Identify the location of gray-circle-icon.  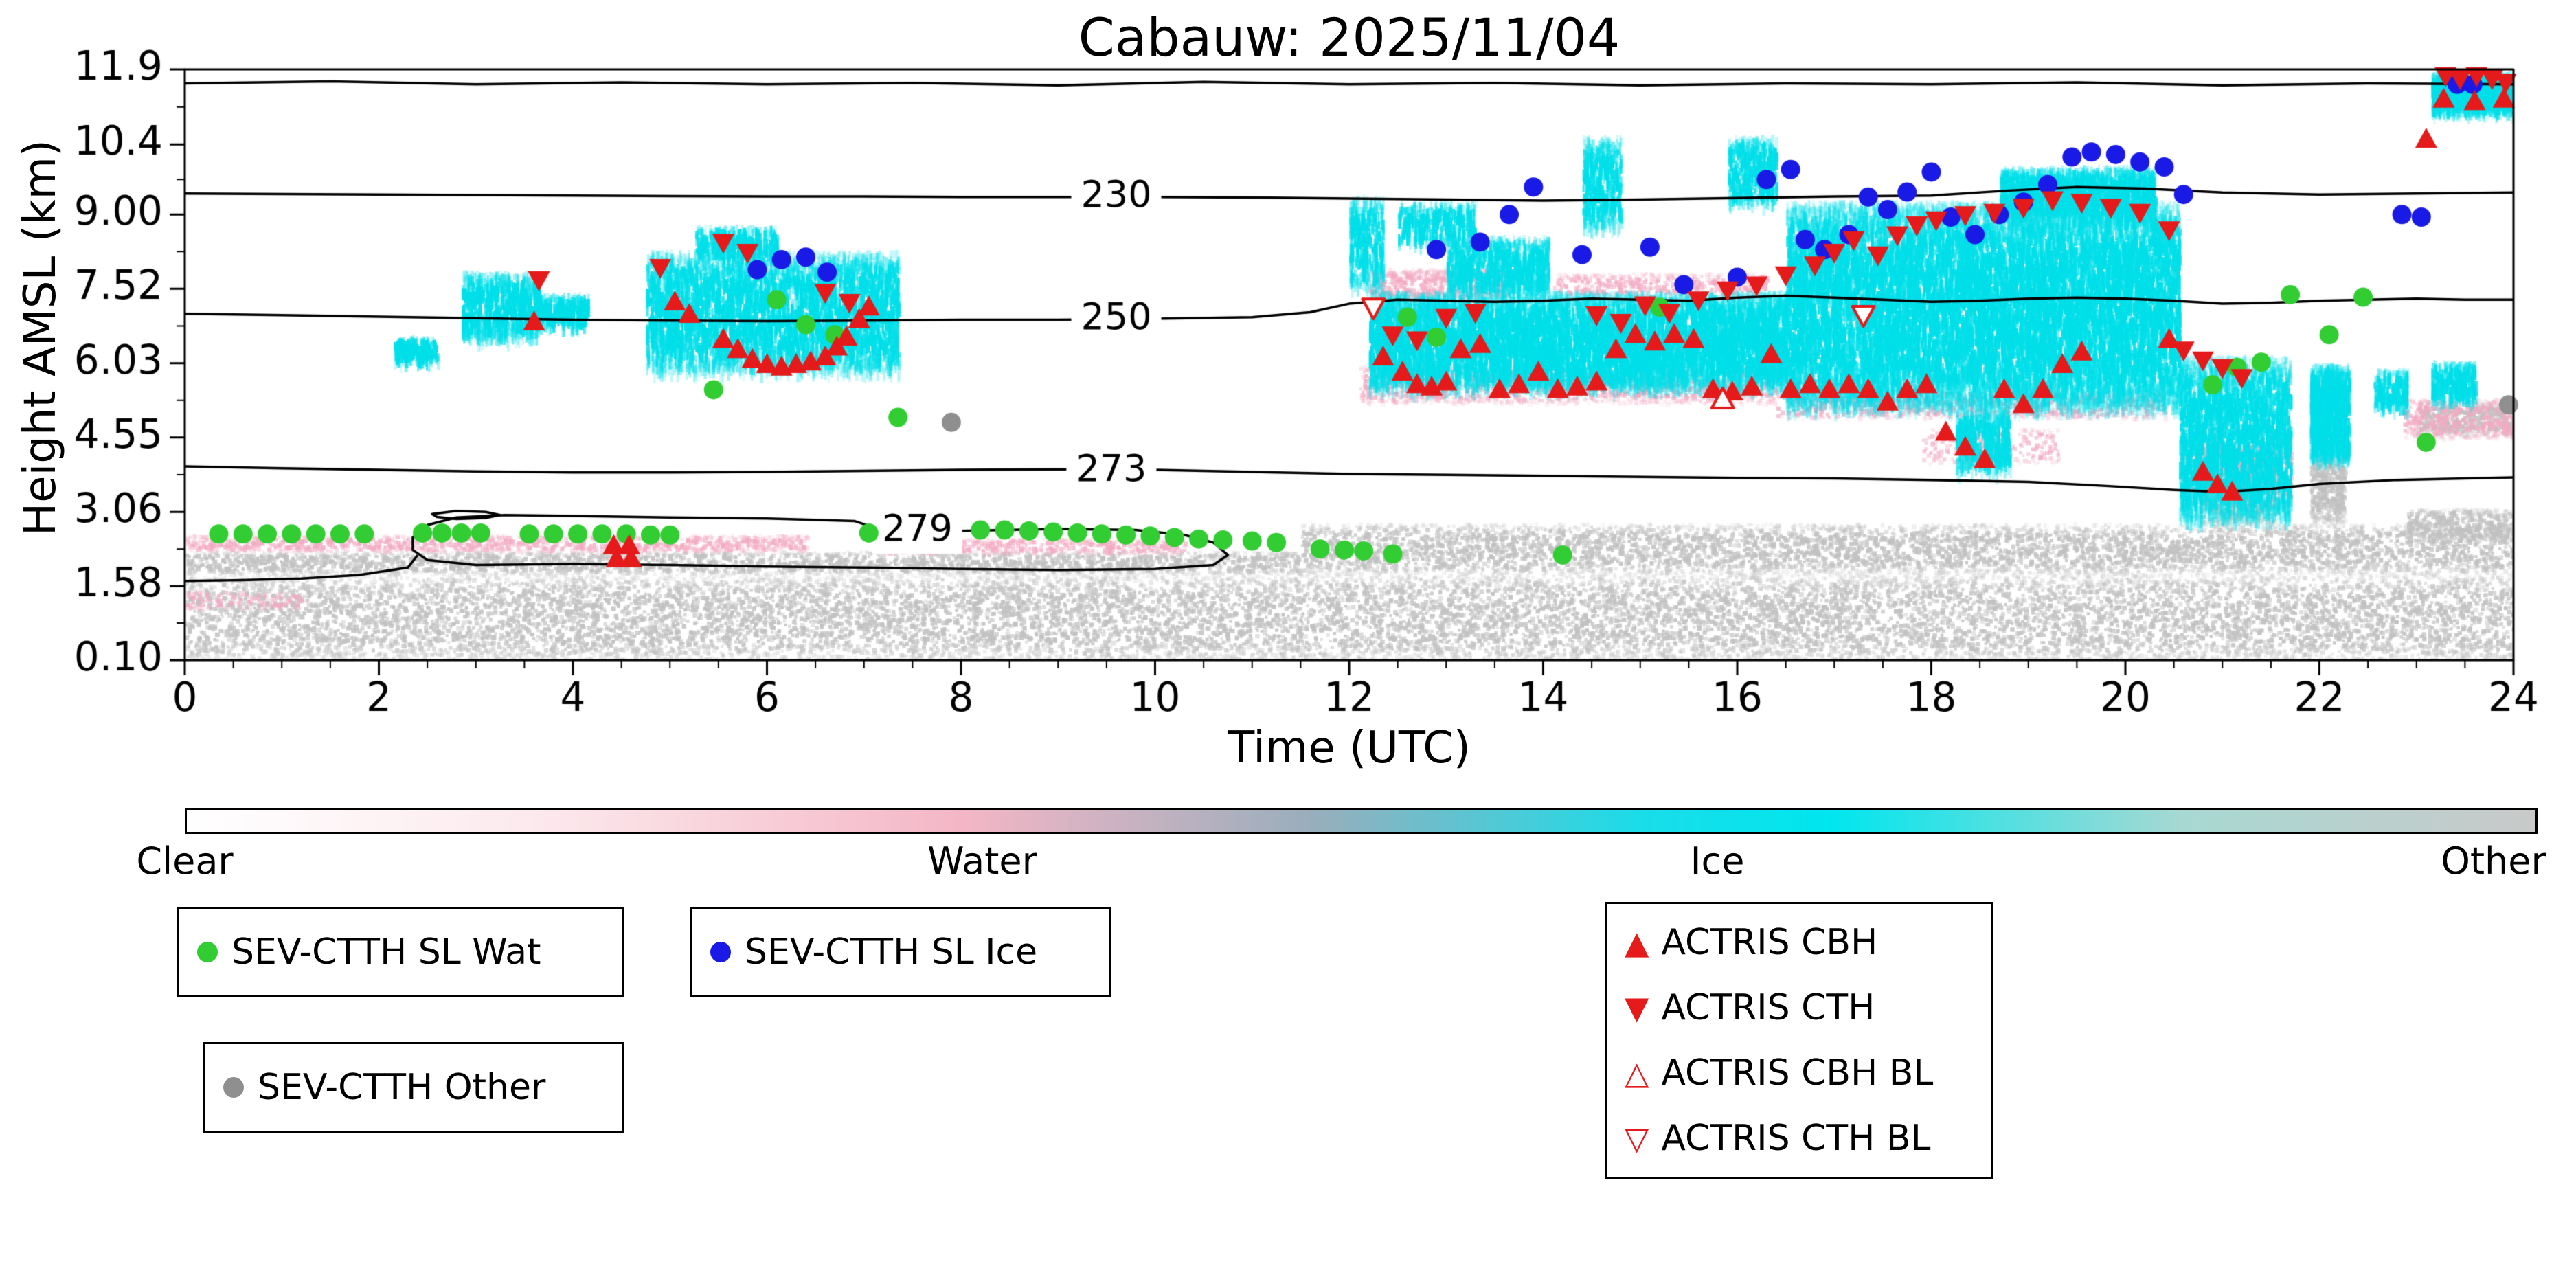
(233, 1087).